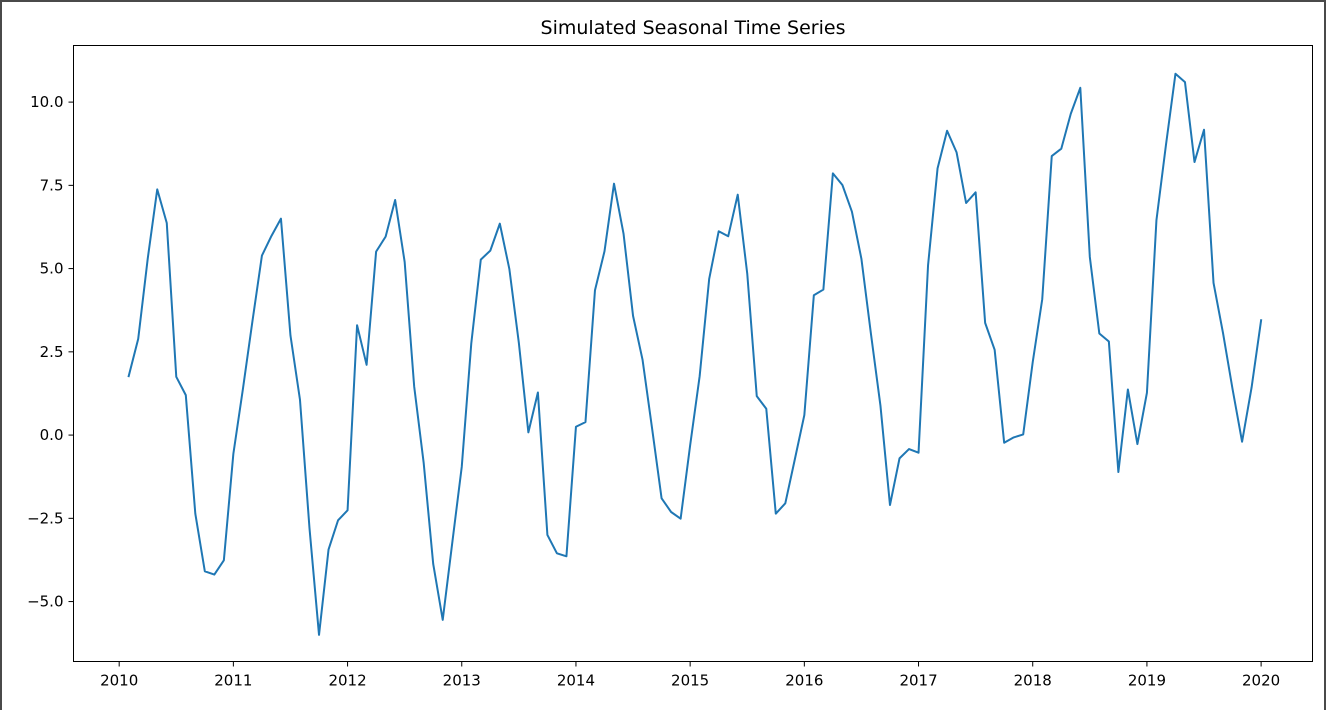 The width and height of the screenshot is (1326, 710). What do you see at coordinates (462, 681) in the screenshot?
I see `x-tick-label: 2013` at bounding box center [462, 681].